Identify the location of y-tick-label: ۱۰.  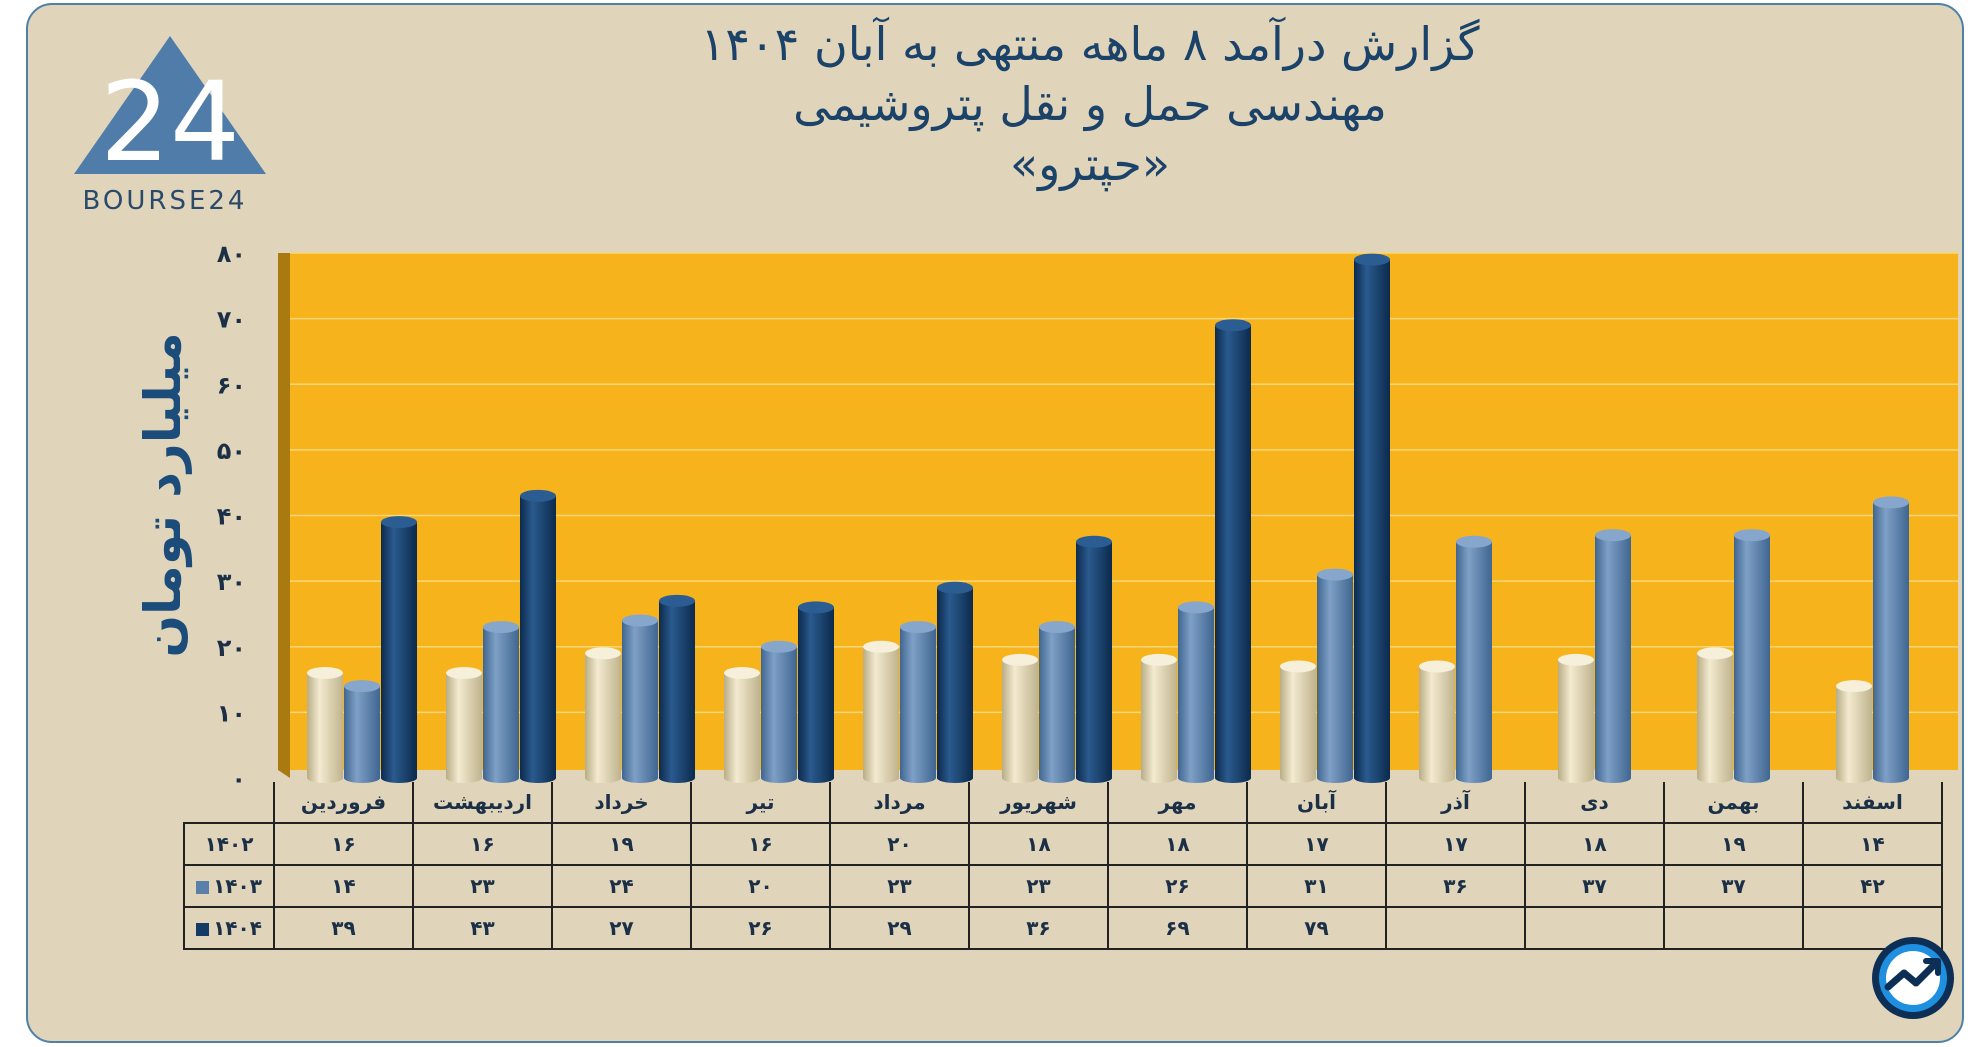
(231, 713).